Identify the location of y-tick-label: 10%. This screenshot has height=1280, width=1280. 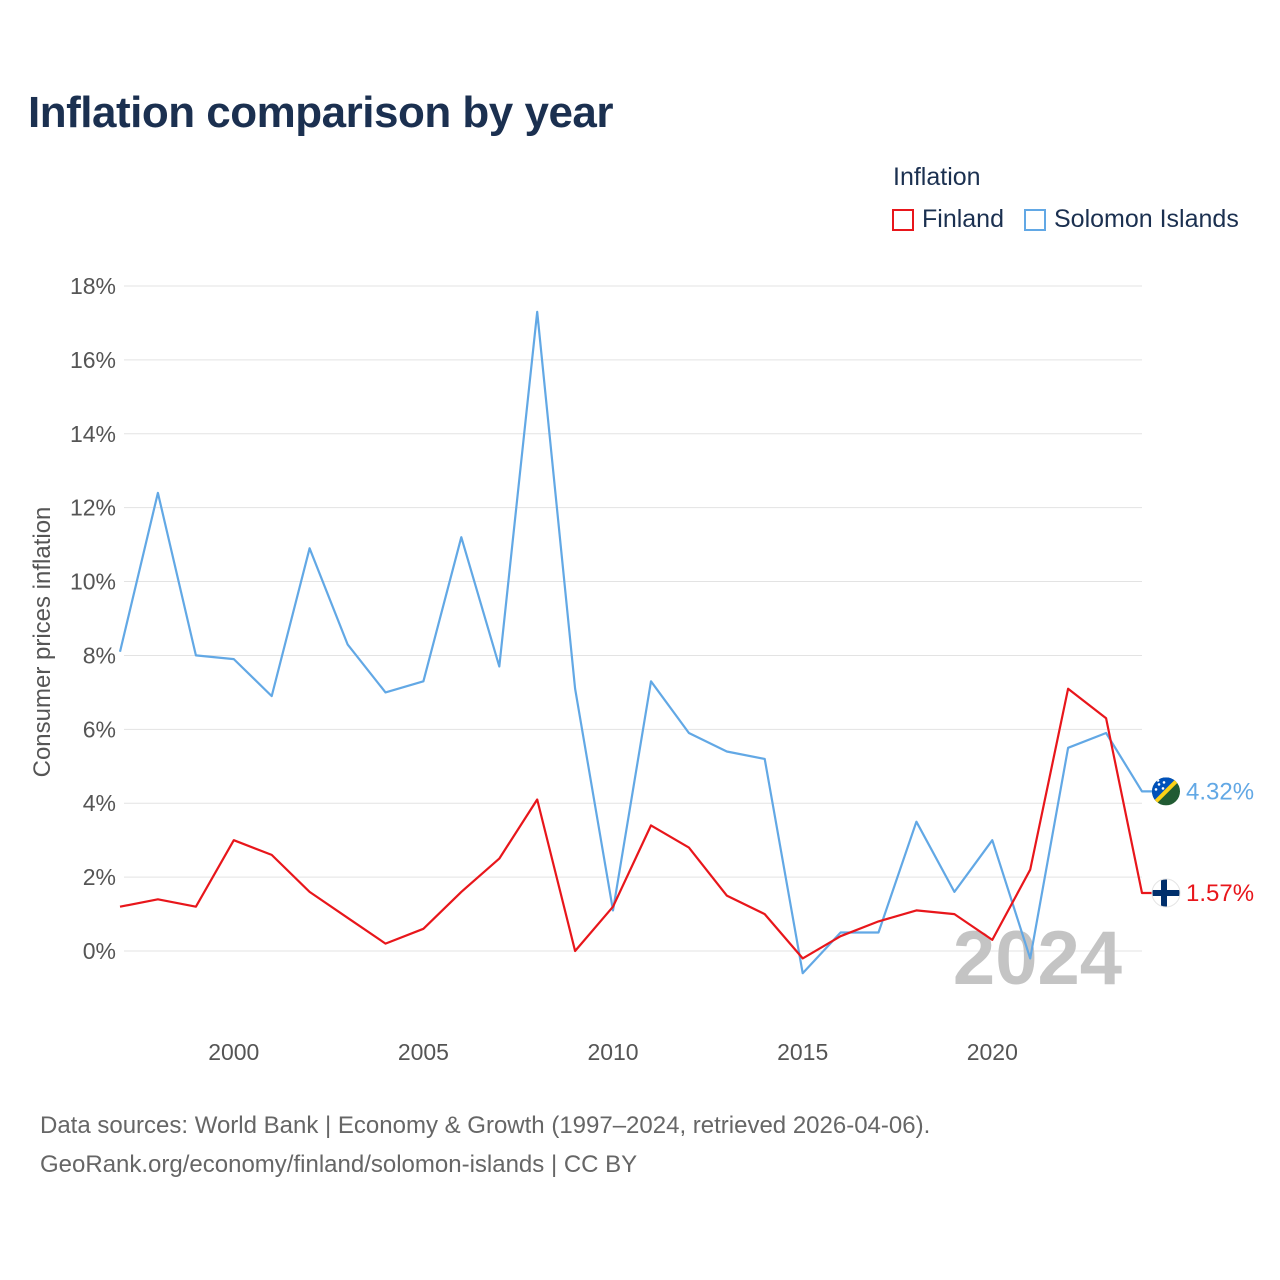
(93, 582).